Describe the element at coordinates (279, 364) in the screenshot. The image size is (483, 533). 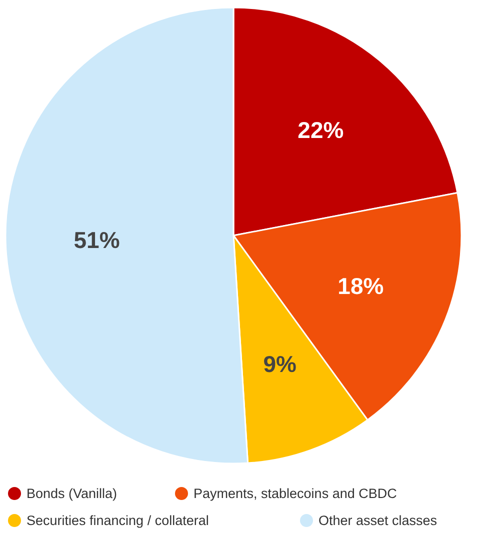
I see `data-label: 9%` at that location.